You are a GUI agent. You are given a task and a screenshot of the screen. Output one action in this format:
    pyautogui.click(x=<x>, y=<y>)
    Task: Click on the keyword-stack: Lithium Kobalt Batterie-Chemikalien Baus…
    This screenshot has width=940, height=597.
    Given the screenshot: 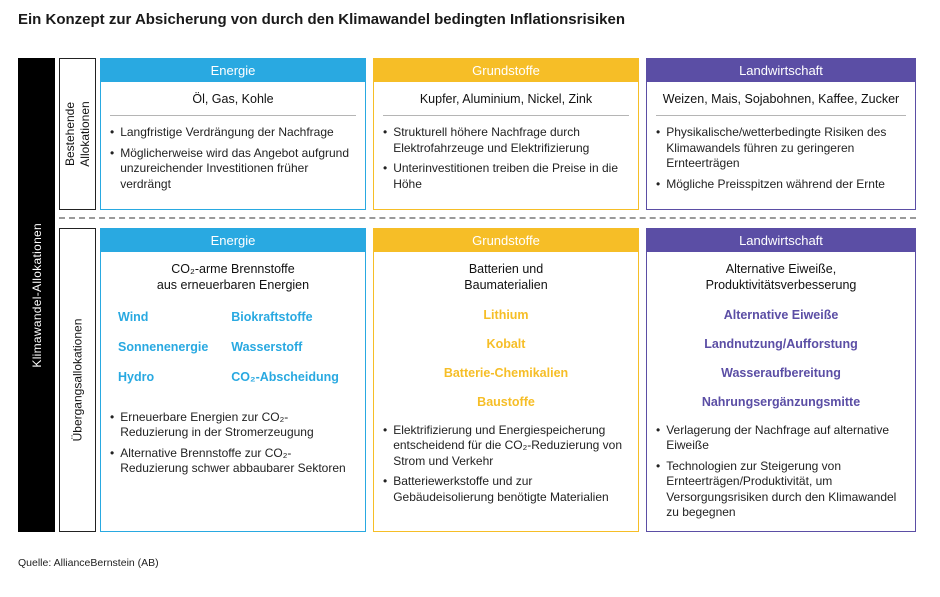 What is the action you would take?
    pyautogui.click(x=506, y=351)
    